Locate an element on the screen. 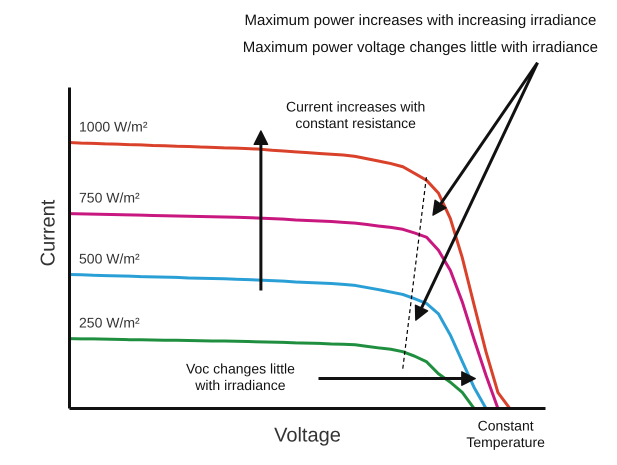 The image size is (617, 465). y-axis-title: Current is located at coordinates (49, 232).